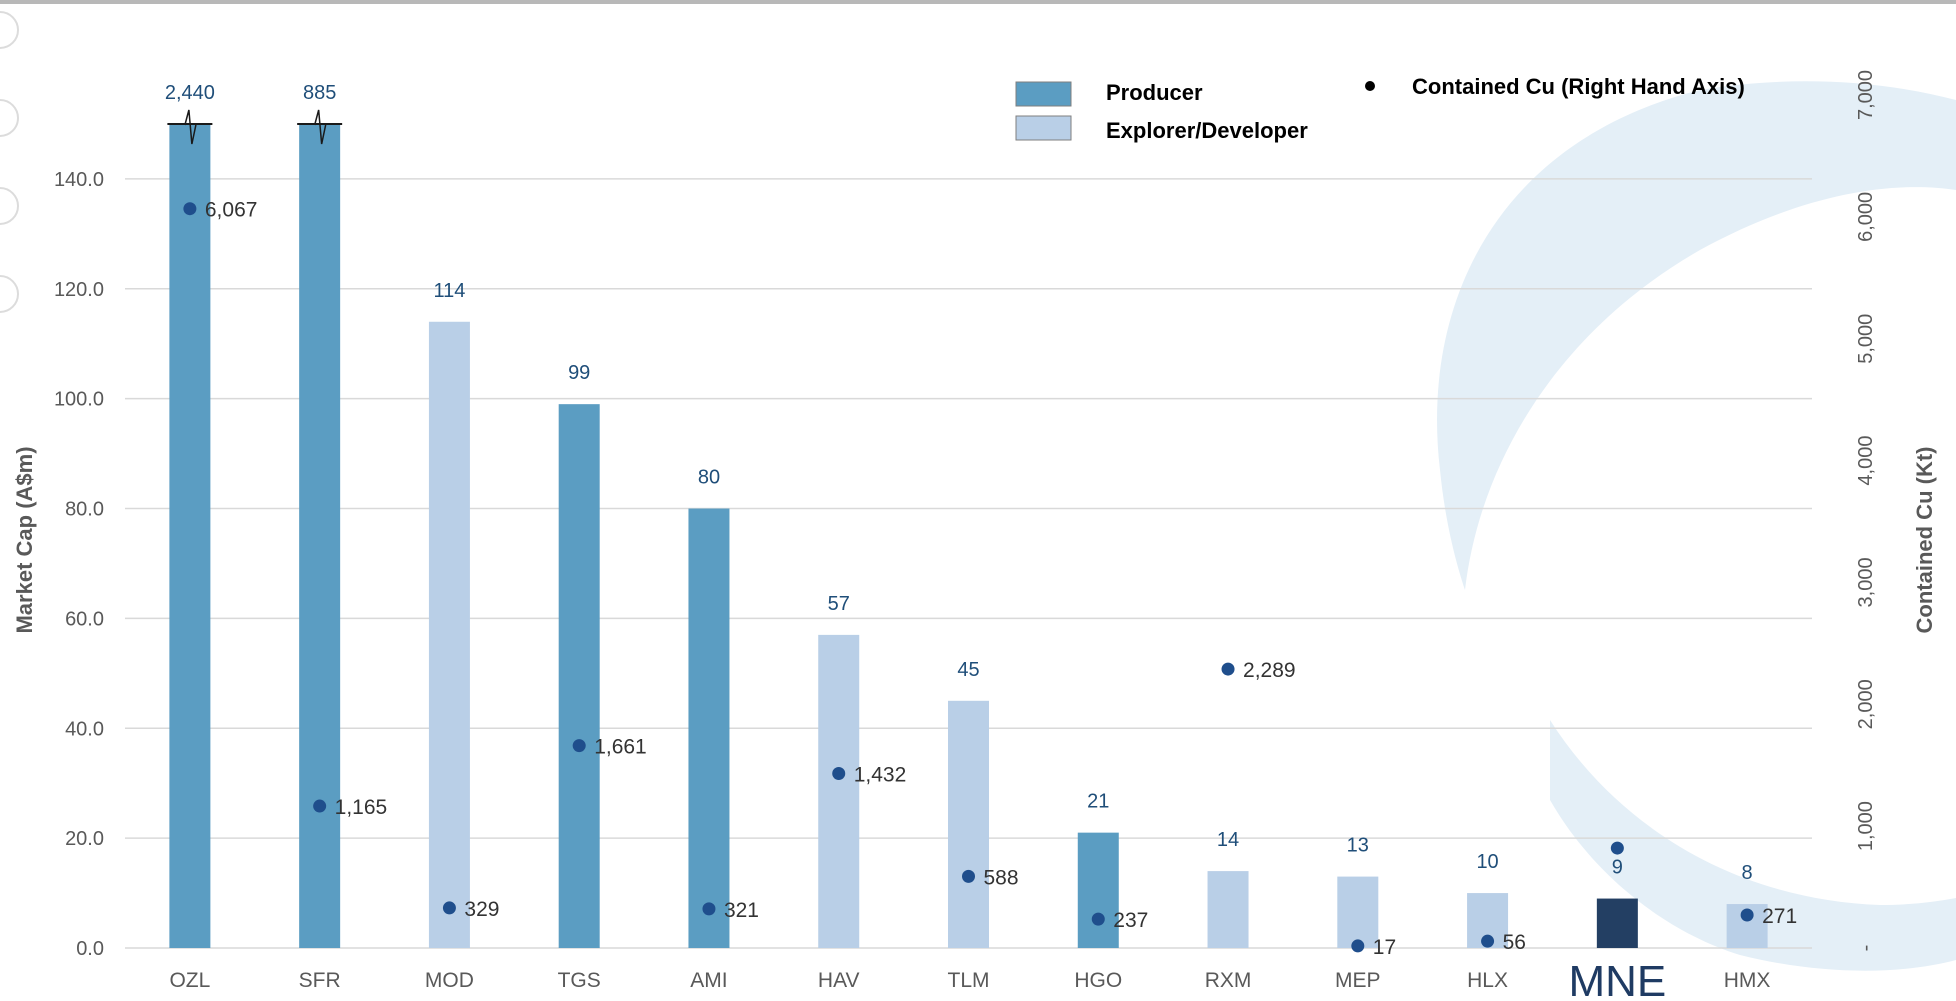 The image size is (1956, 1001). I want to click on y-axis-ticks: 0.0 20.0 40.0 60.0 80.0 100.0 120.0 140.0, so click(79, 564).